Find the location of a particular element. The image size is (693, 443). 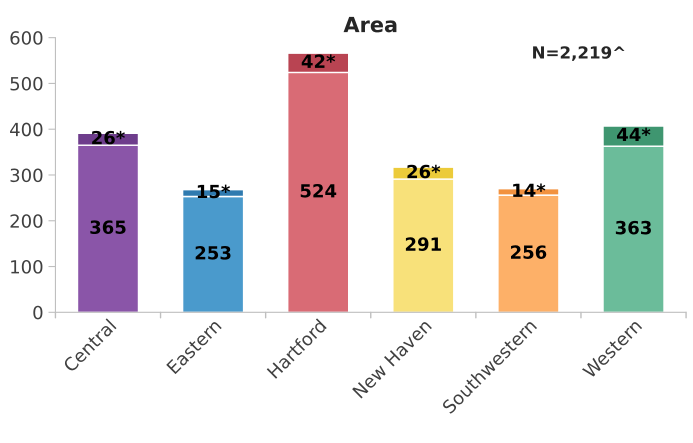

y-tick-label: 200 is located at coordinates (26, 221).